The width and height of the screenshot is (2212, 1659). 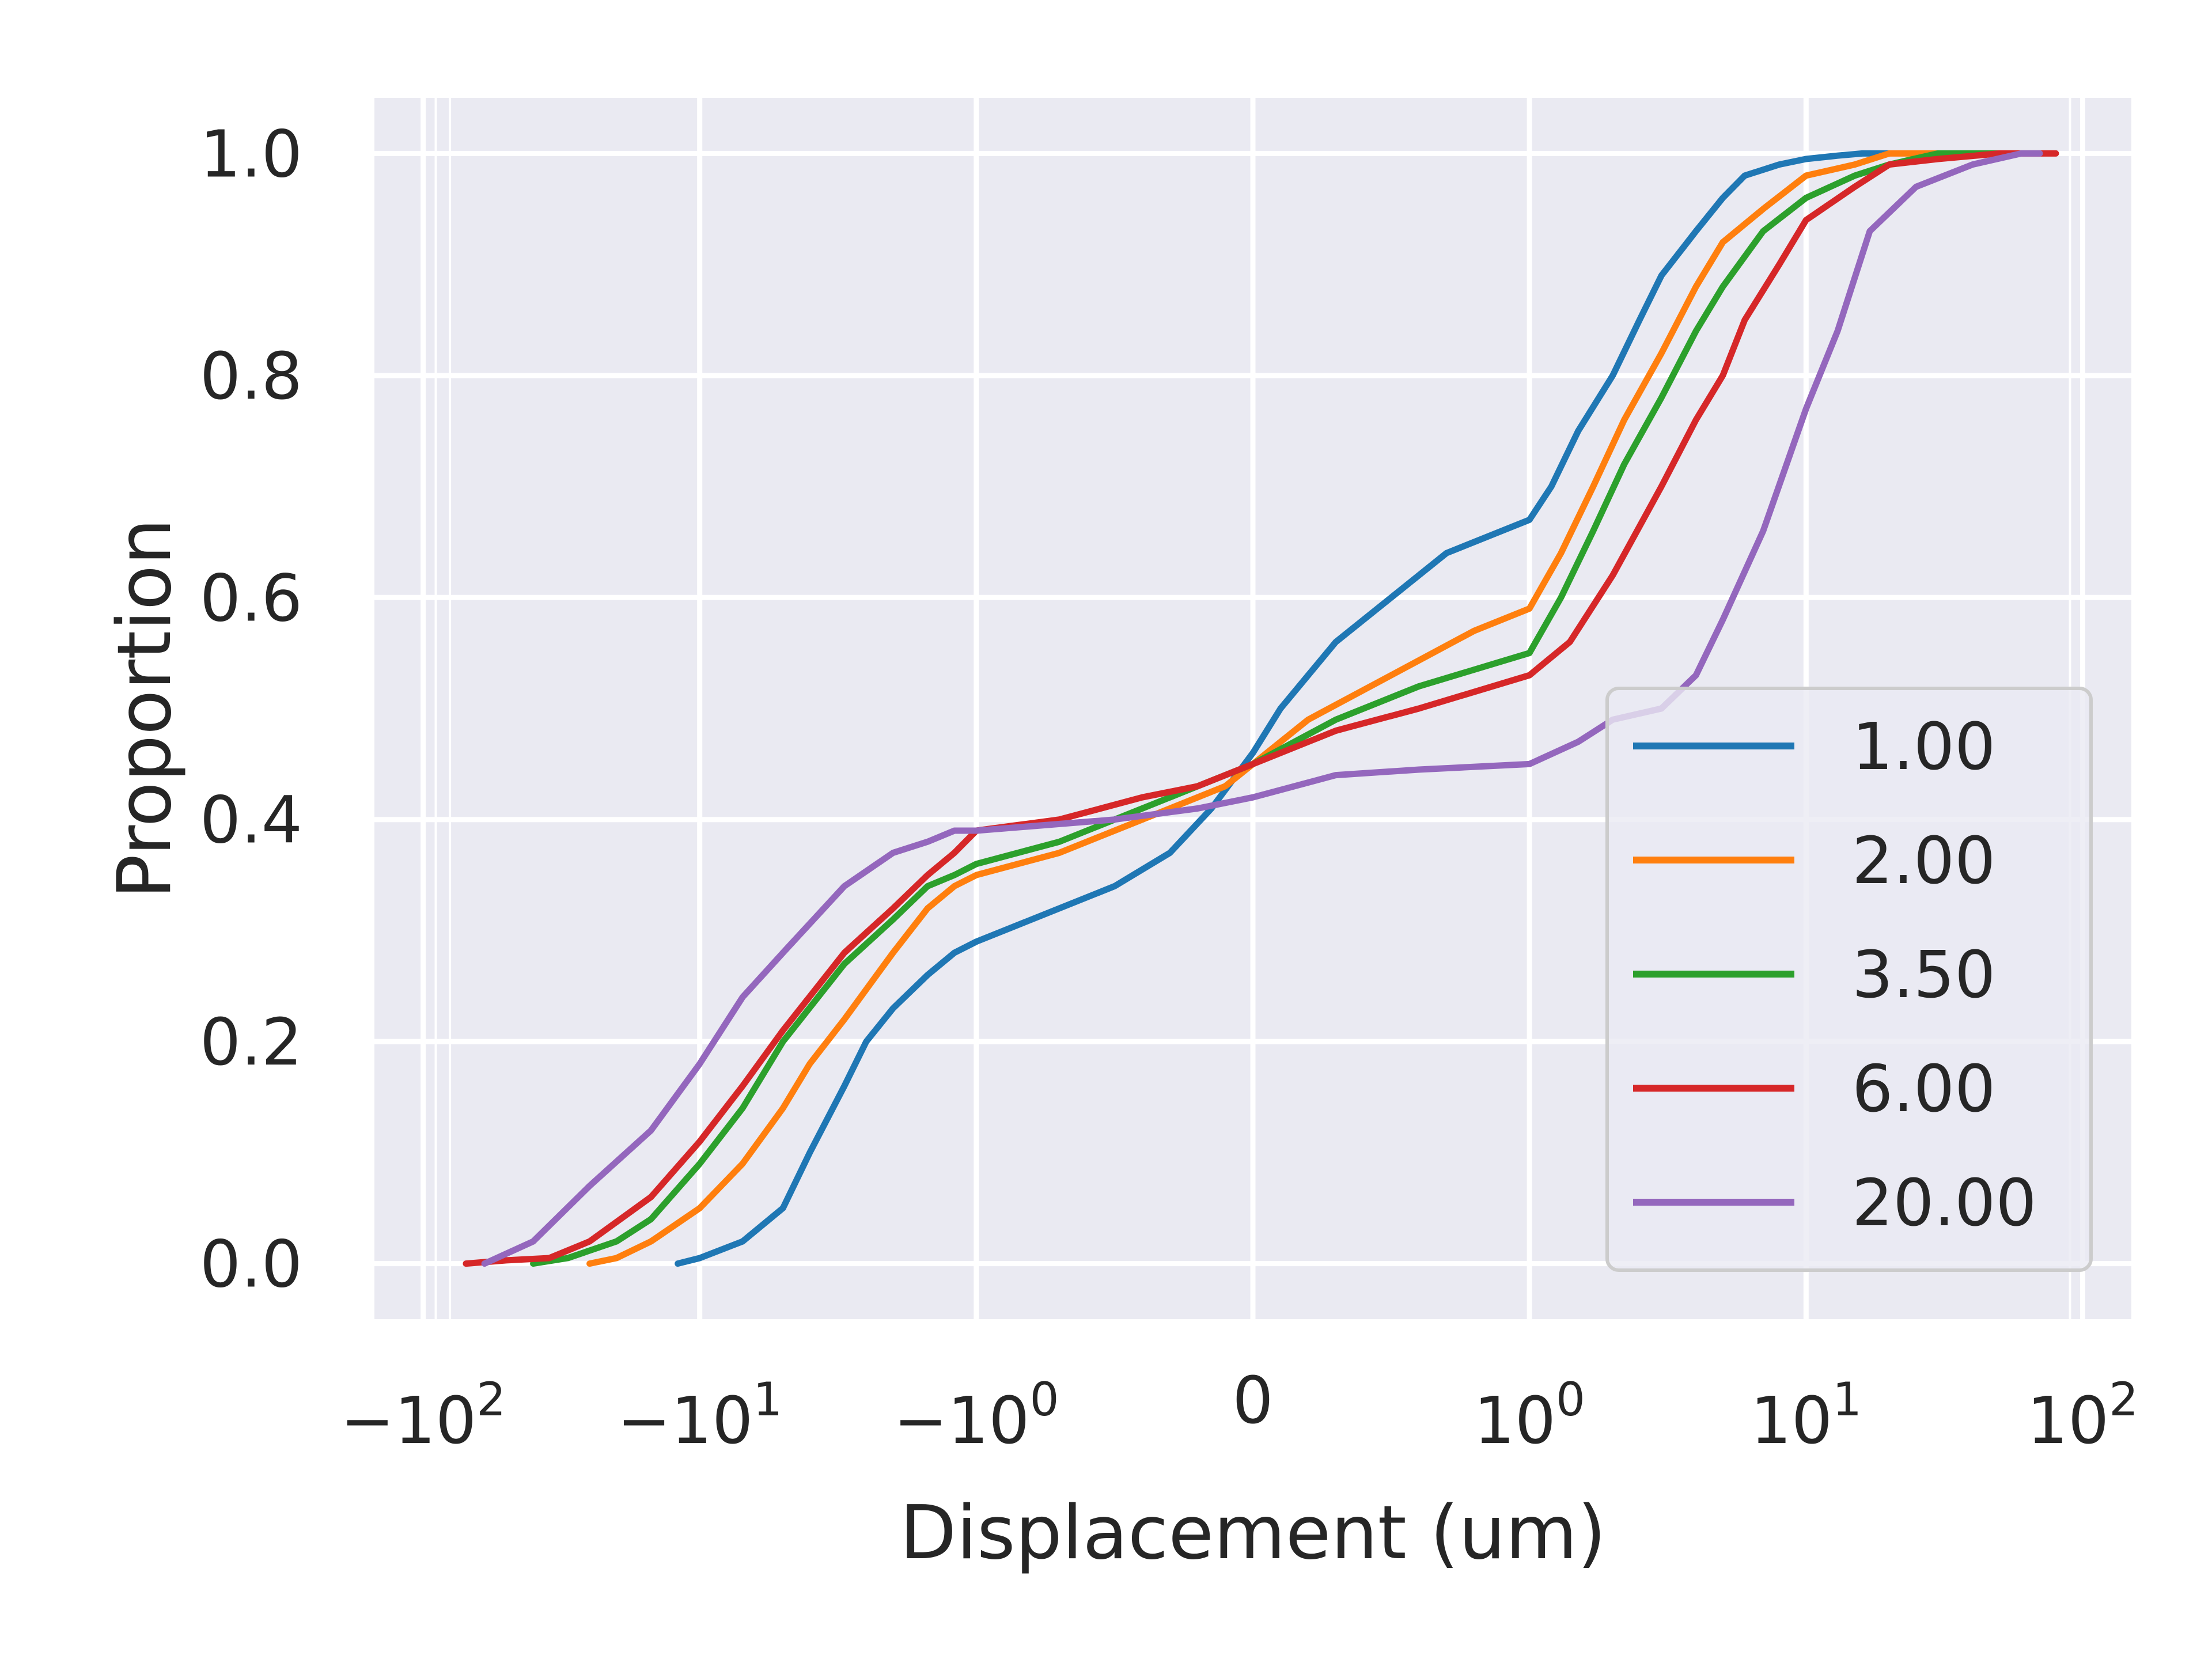 I want to click on x-tick-label: 10⁰, so click(x=1529, y=1416).